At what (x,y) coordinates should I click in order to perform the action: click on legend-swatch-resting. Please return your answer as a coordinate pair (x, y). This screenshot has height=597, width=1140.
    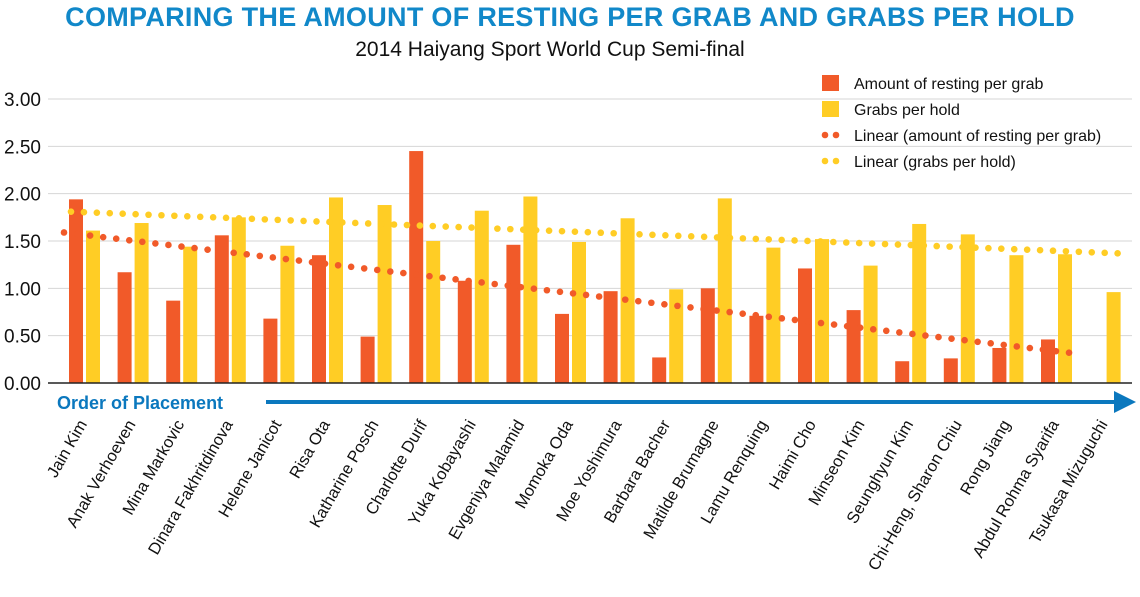
    Looking at the image, I should click on (830, 83).